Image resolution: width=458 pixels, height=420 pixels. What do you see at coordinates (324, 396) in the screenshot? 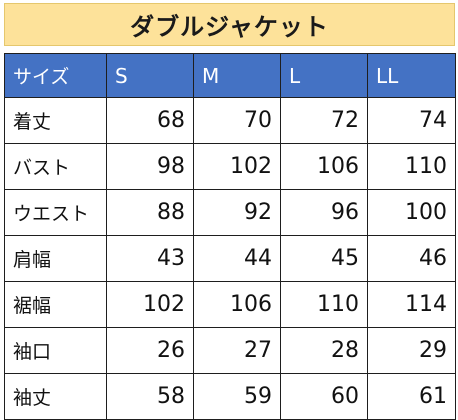
I see `cell-value: 60` at bounding box center [324, 396].